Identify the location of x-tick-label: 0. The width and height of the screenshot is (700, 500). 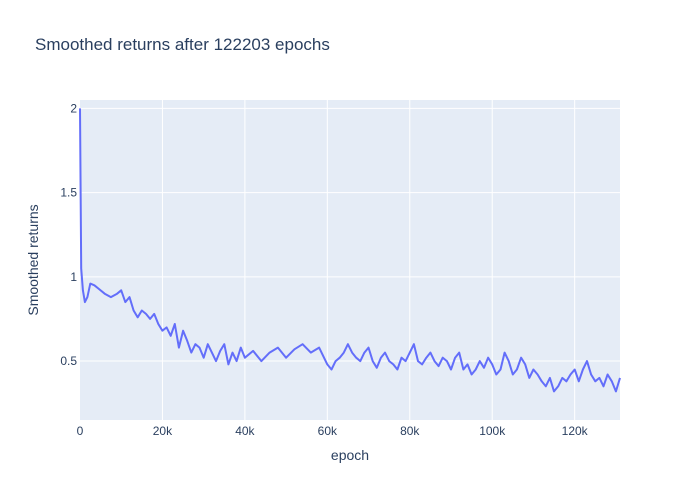
(80, 431).